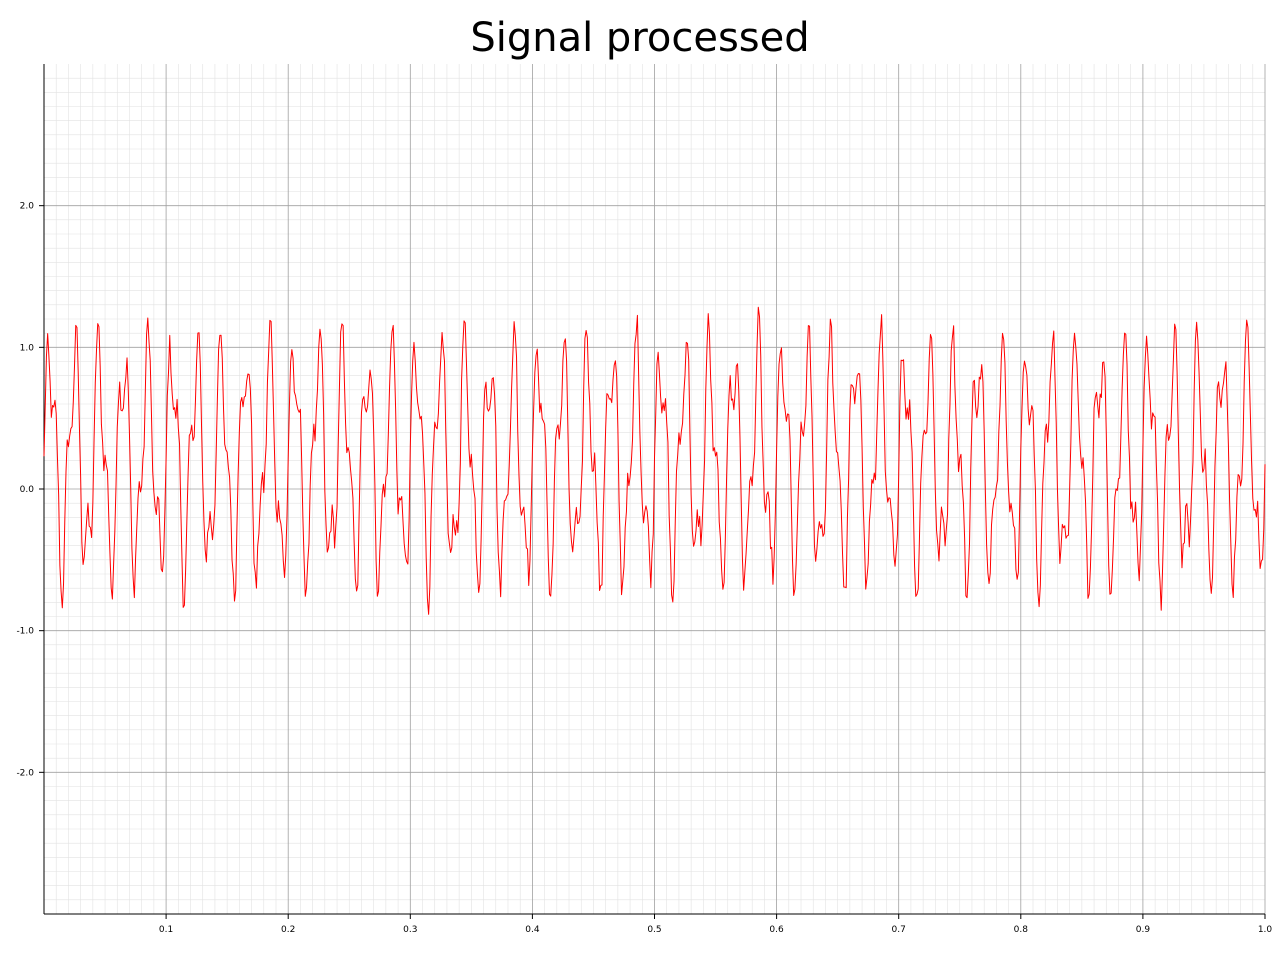 This screenshot has width=1280, height=960. Describe the element at coordinates (1265, 930) in the screenshot. I see `x-tick-label: 1.0` at that location.